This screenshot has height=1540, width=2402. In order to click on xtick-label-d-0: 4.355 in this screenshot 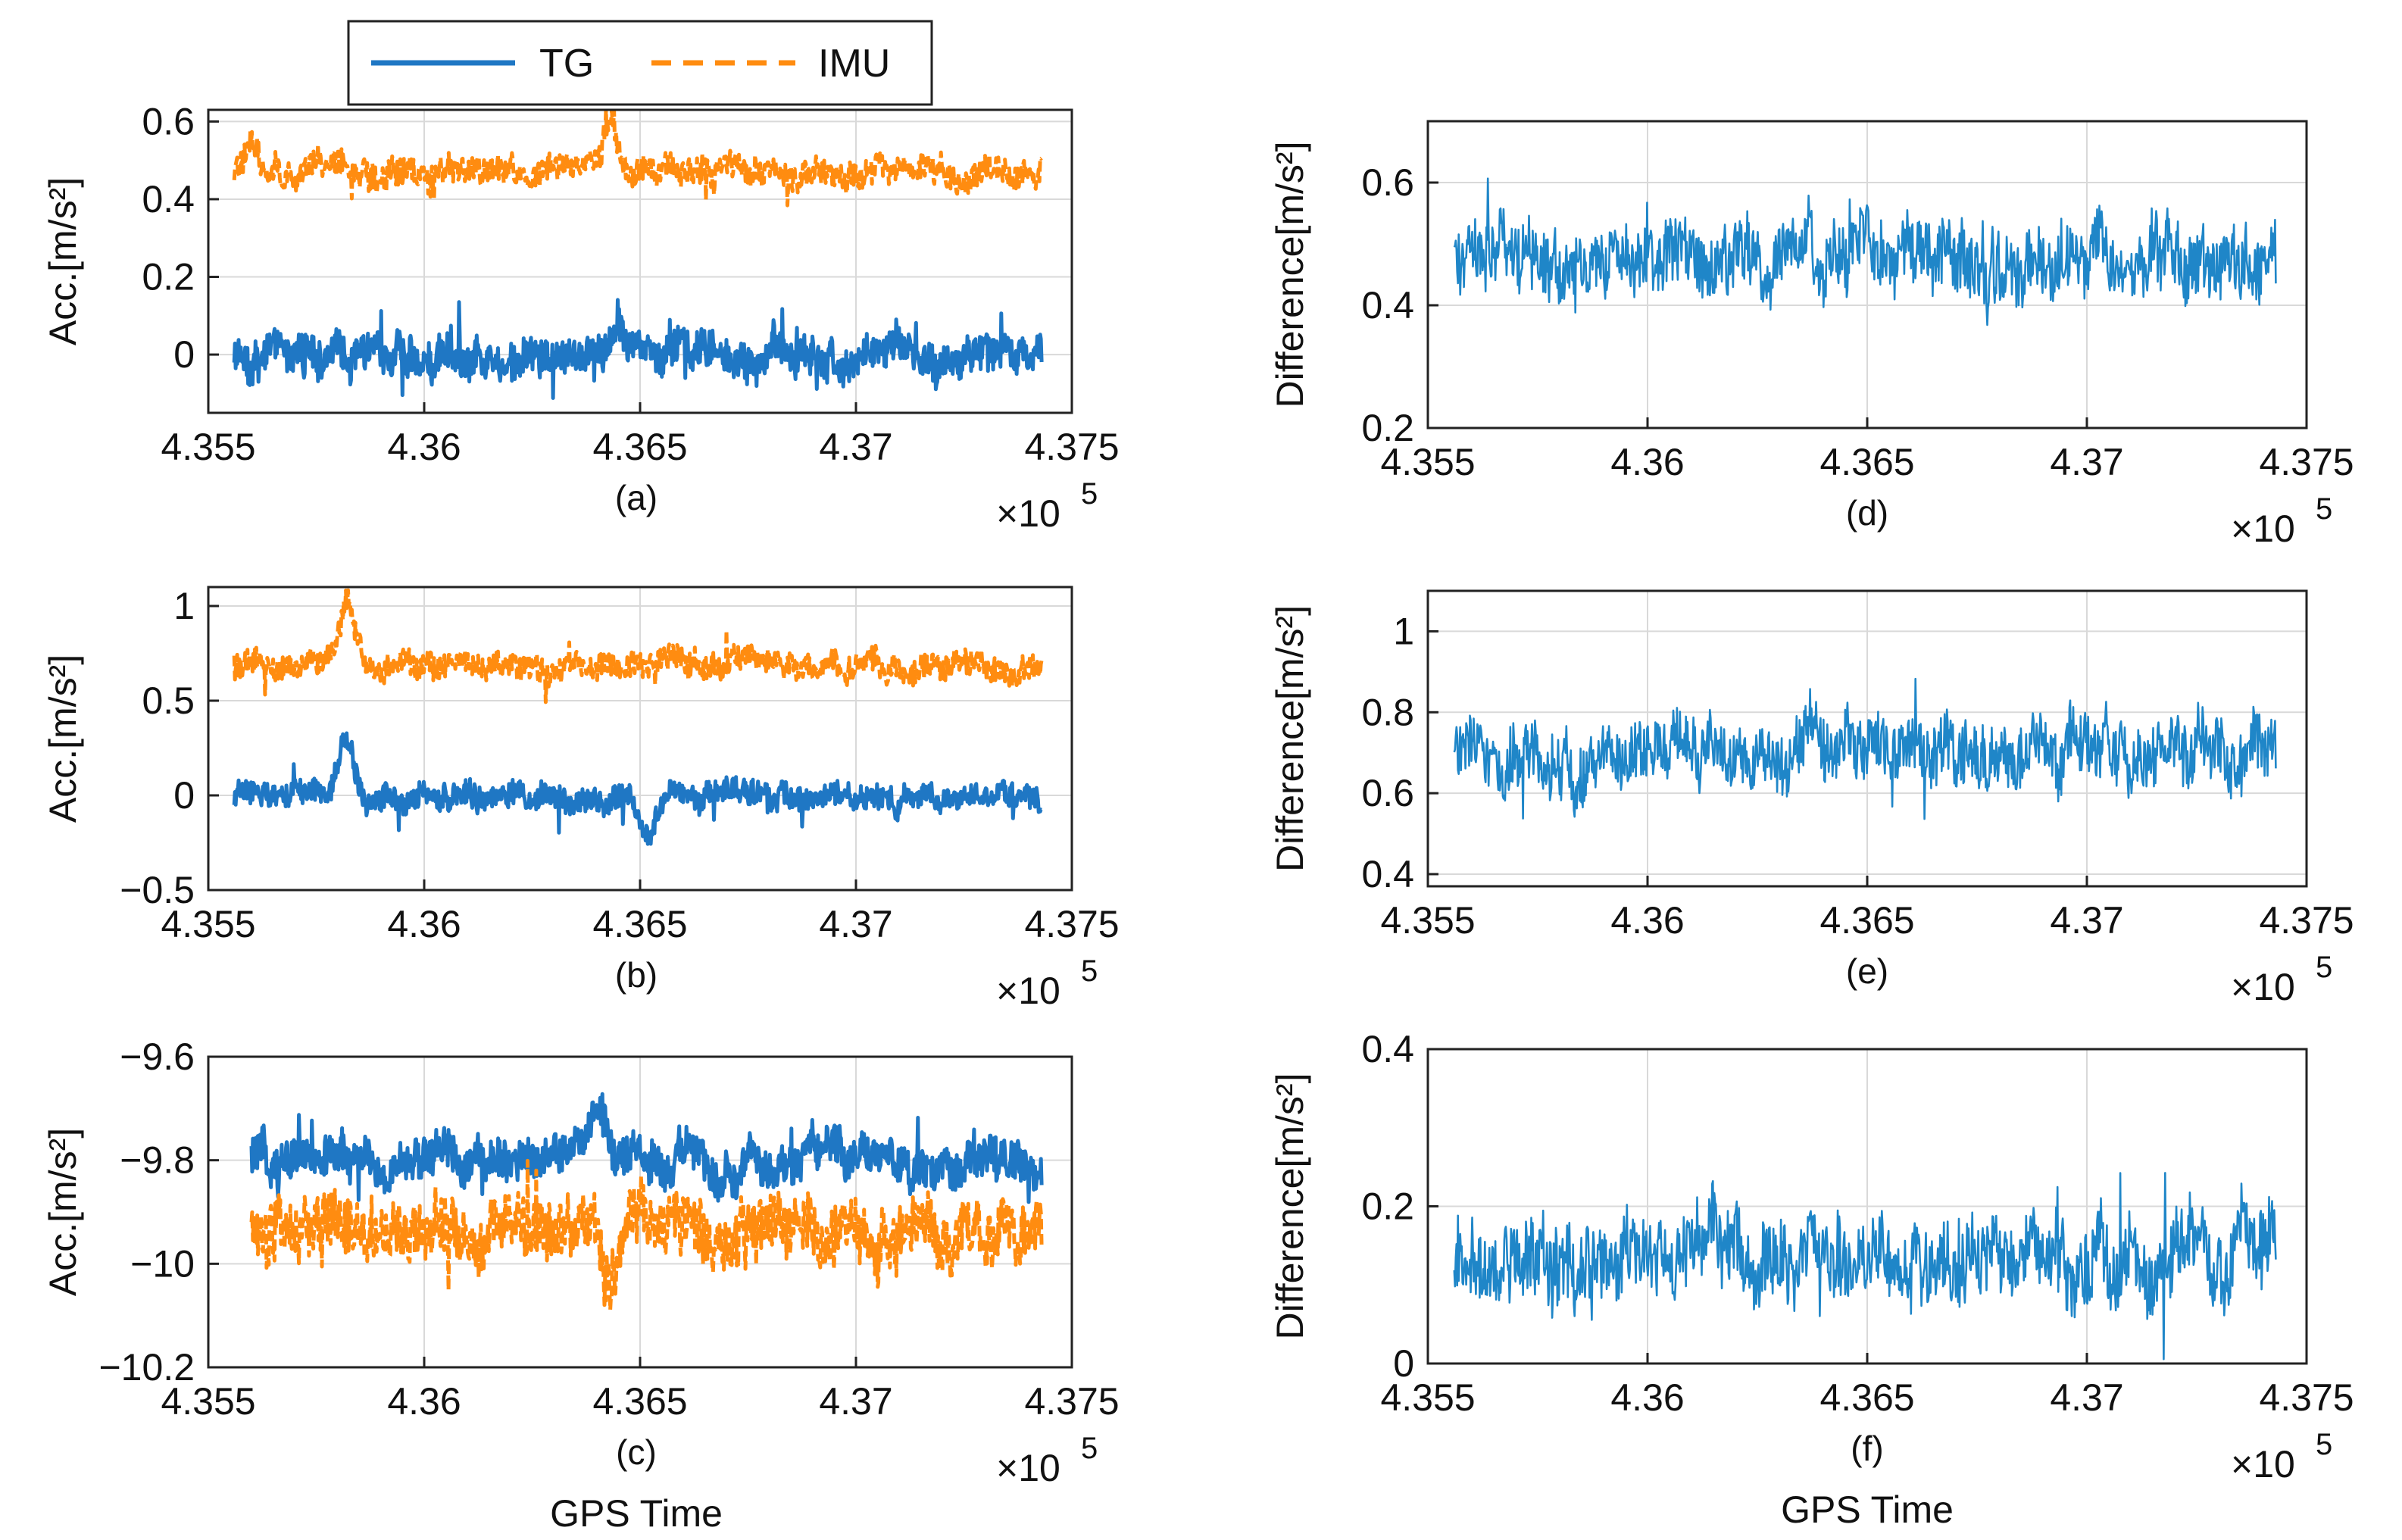, I will do `click(1428, 462)`.